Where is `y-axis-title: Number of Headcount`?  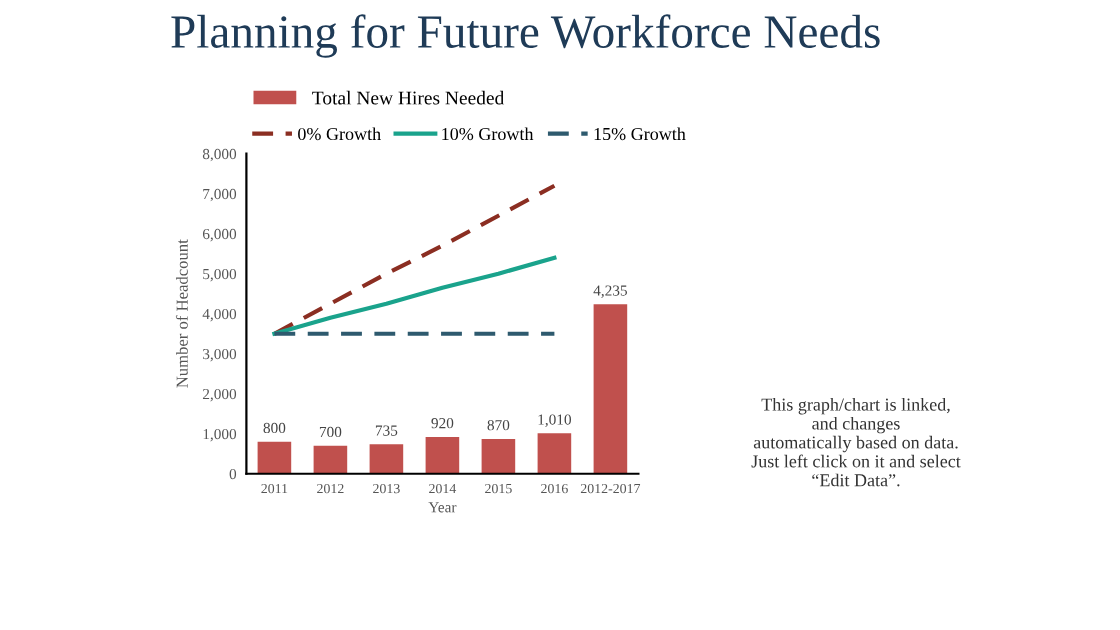
y-axis-title: Number of Headcount is located at coordinates (181, 313).